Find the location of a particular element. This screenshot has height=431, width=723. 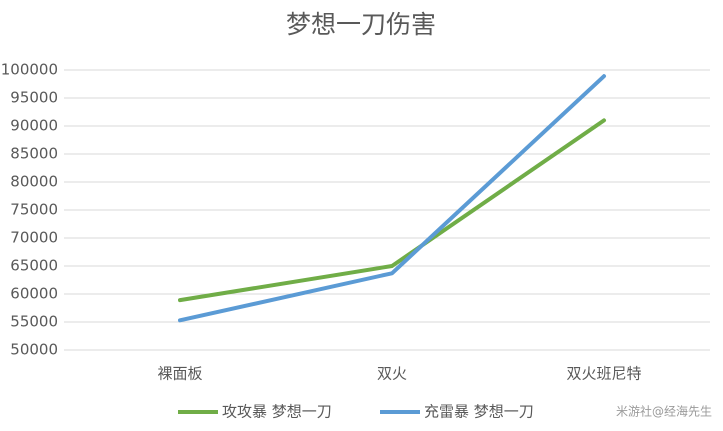

chart-title: 梦想一刀伤害 is located at coordinates (361, 24).